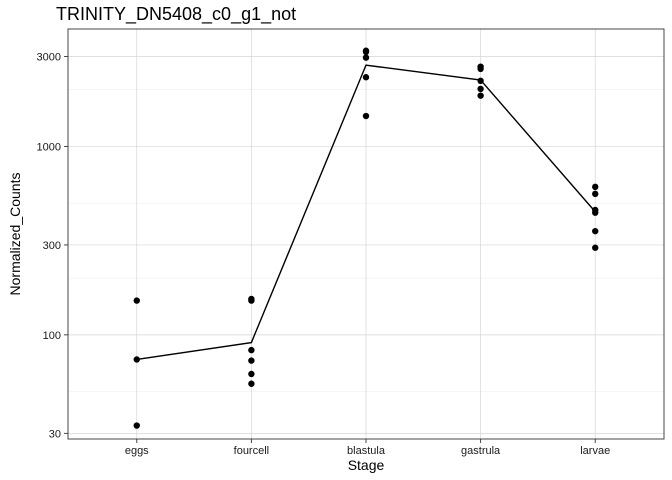 The image size is (672, 480). What do you see at coordinates (52, 336) in the screenshot?
I see `y-tick-label: 100` at bounding box center [52, 336].